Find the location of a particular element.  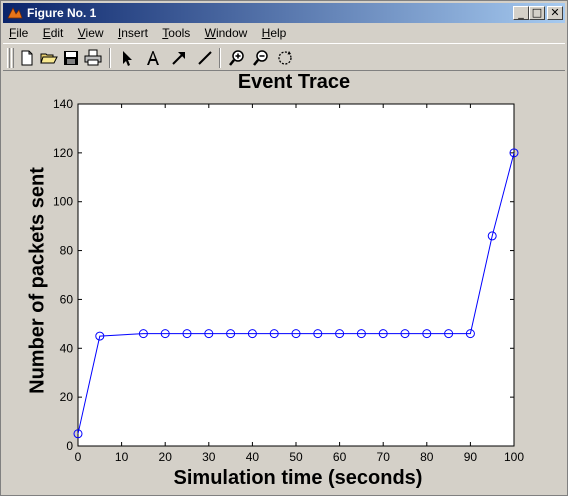

arrow-icon is located at coordinates (179, 58).